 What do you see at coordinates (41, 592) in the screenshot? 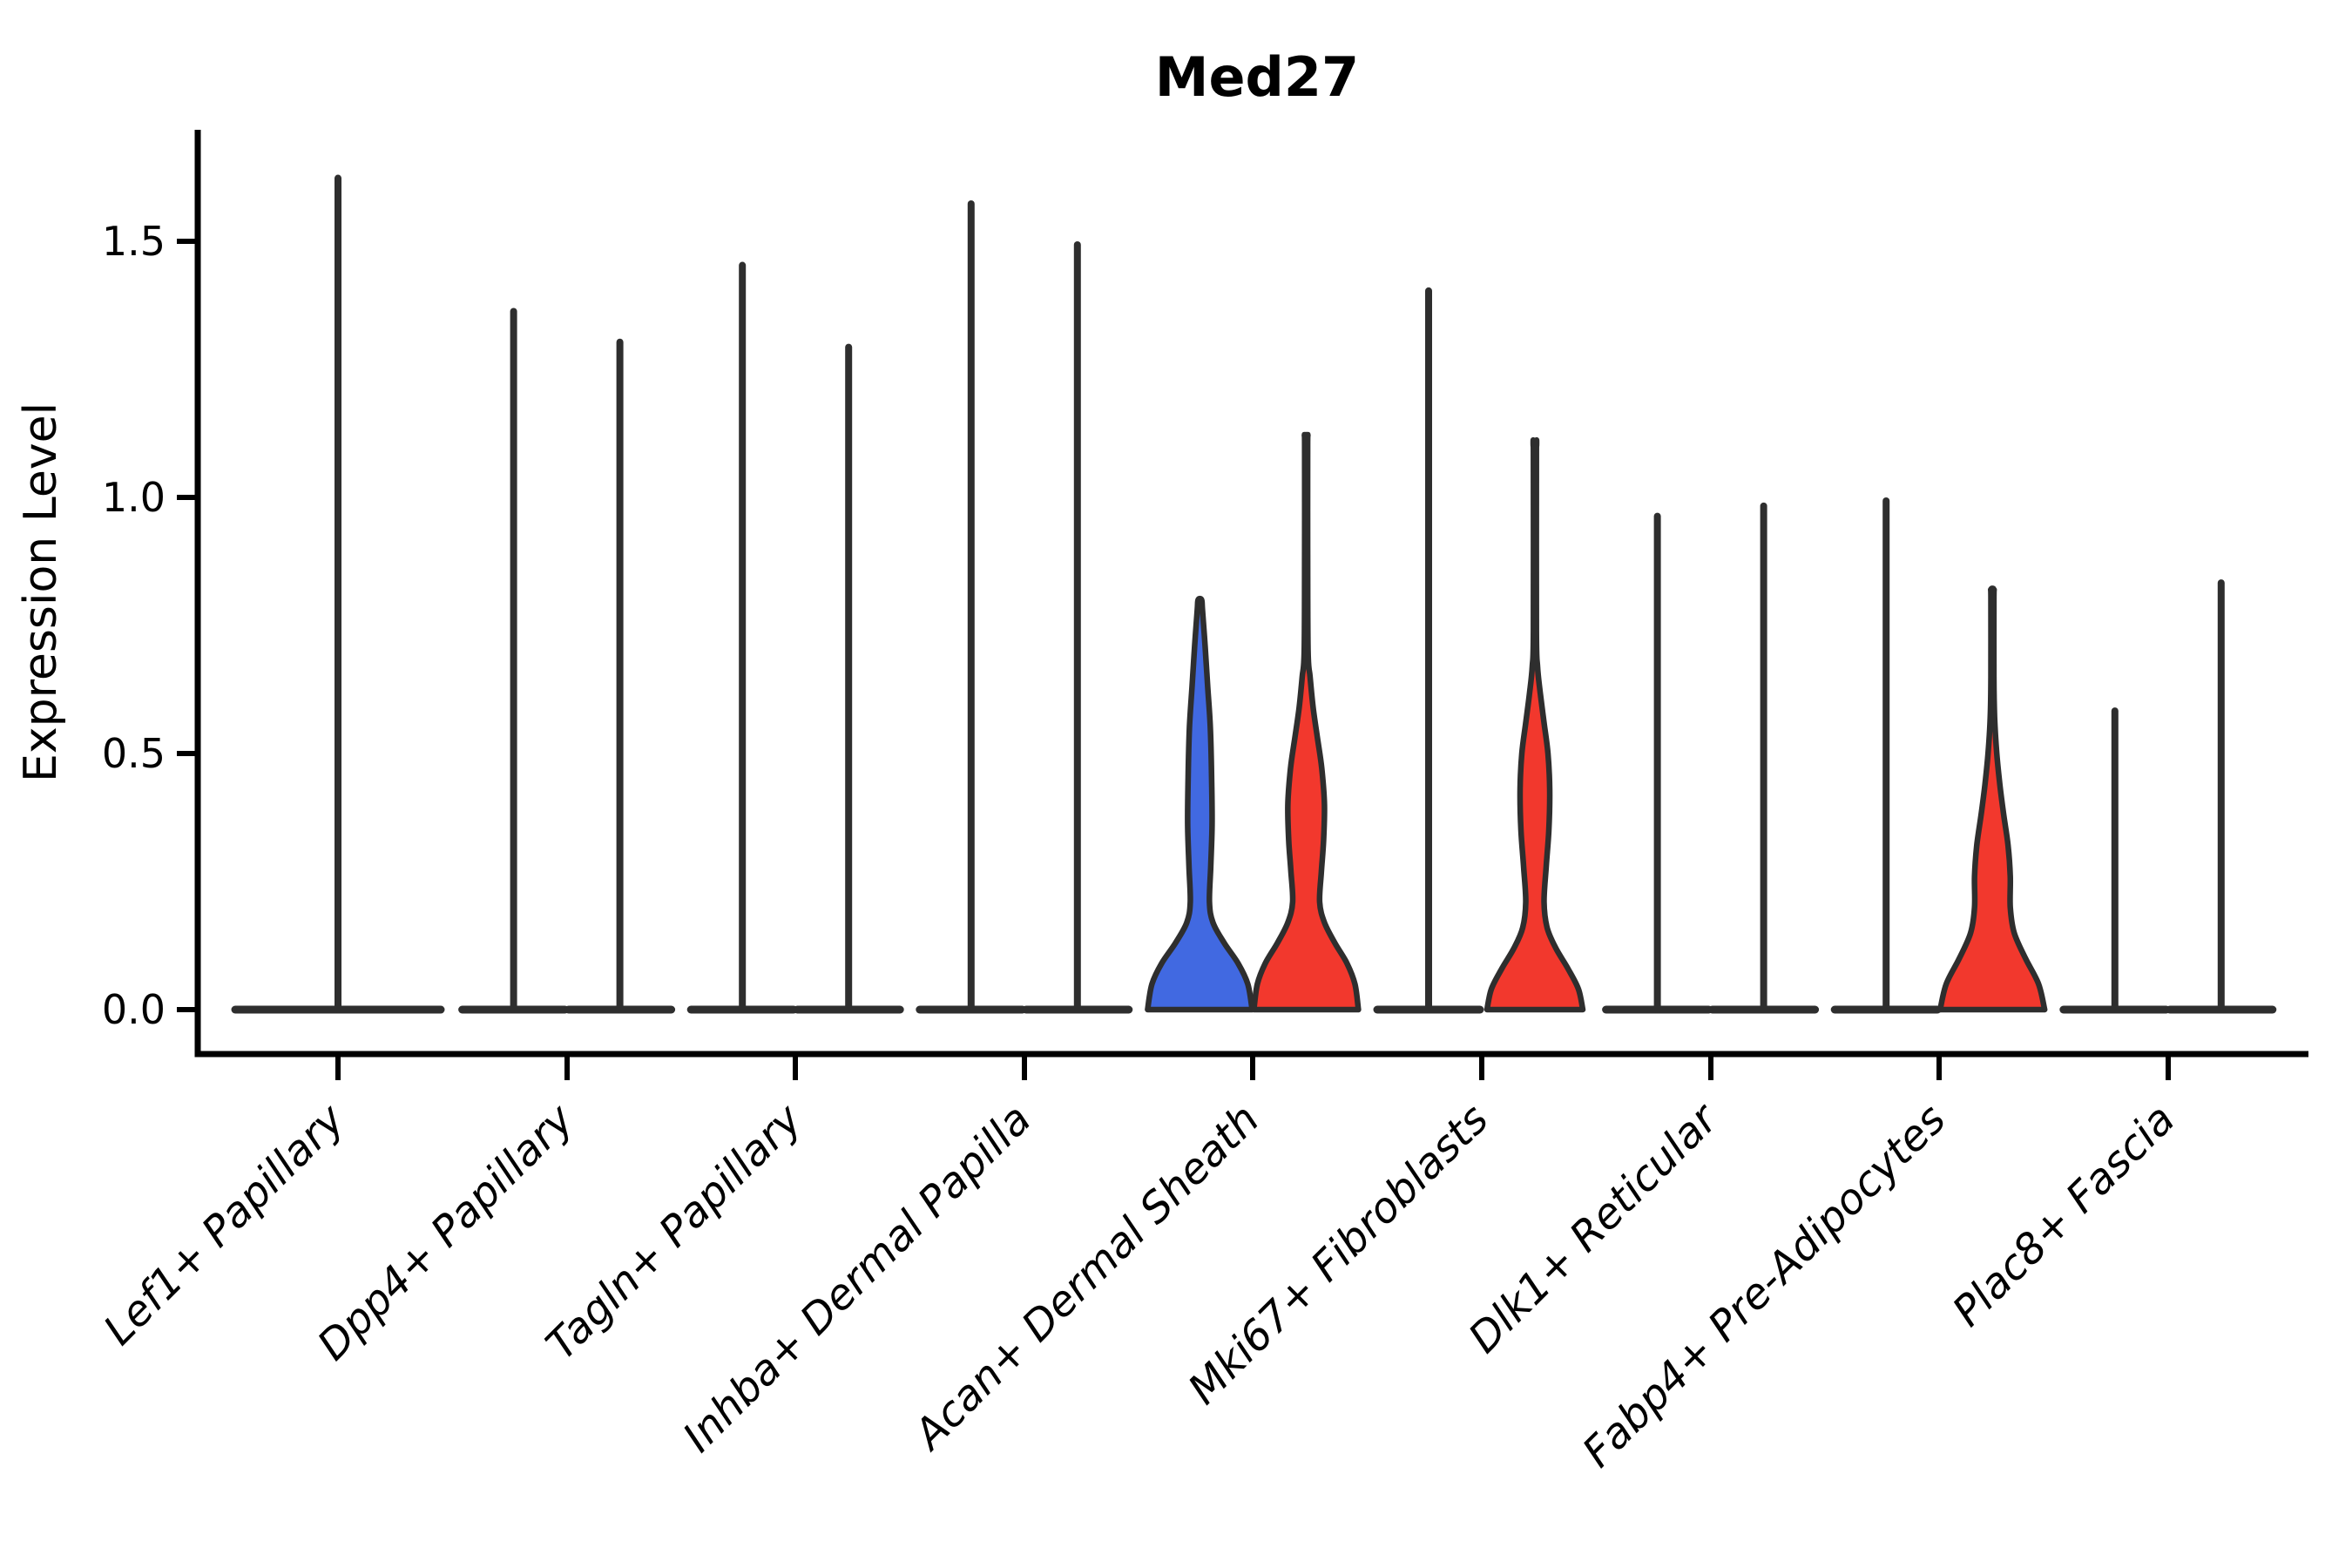
I see `y-axis-label: Expression Level` at bounding box center [41, 592].